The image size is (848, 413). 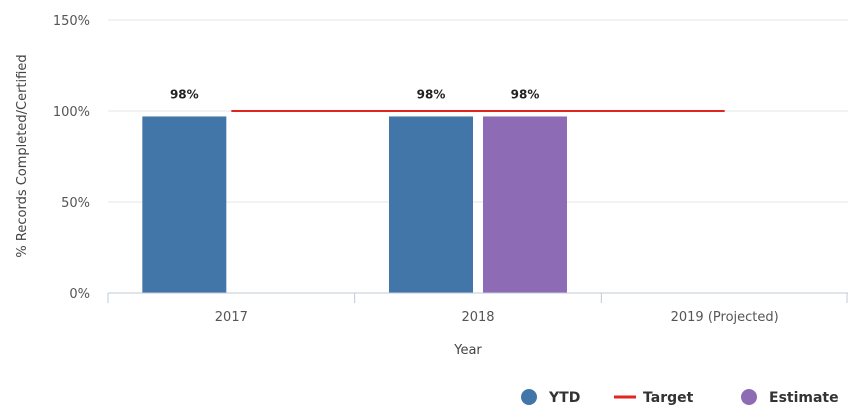 What do you see at coordinates (354, 94) in the screenshot?
I see `data-labels: 98% 98% 98%` at bounding box center [354, 94].